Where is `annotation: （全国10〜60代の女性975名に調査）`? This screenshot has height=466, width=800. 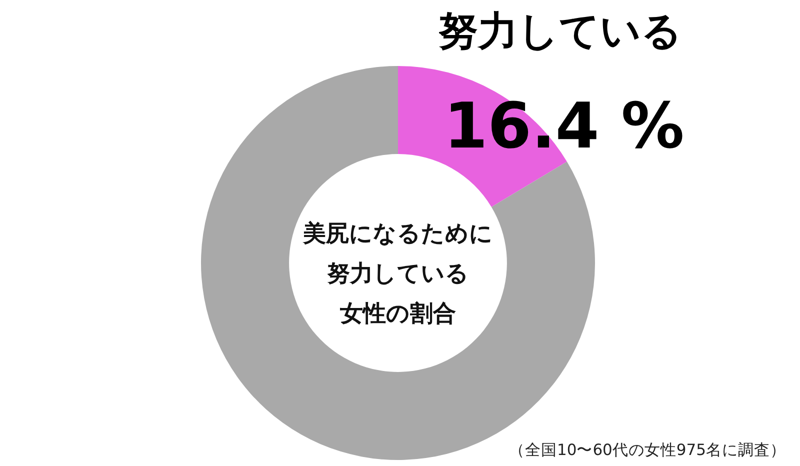
annotation: （全国10〜60代の女性975名に調査） is located at coordinates (647, 450).